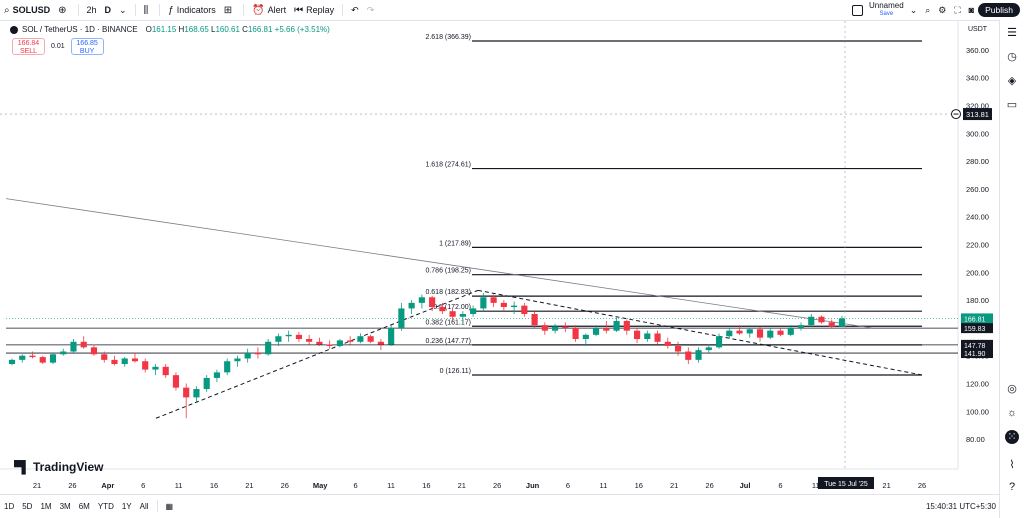  What do you see at coordinates (144, 506) in the screenshot?
I see `range-all: All` at bounding box center [144, 506].